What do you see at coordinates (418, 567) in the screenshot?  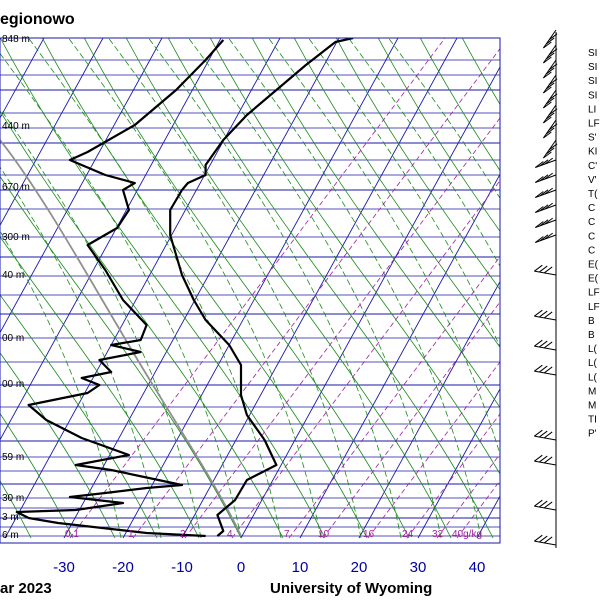 I see `x-tick-label: 30` at bounding box center [418, 567].